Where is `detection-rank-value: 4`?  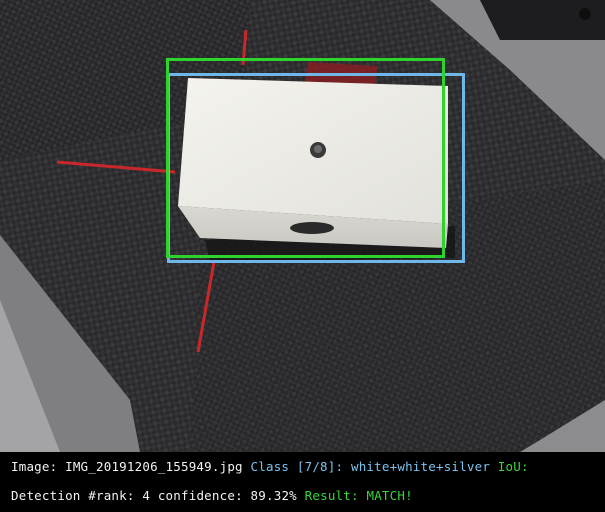
detection-rank-value: 4 is located at coordinates (146, 495).